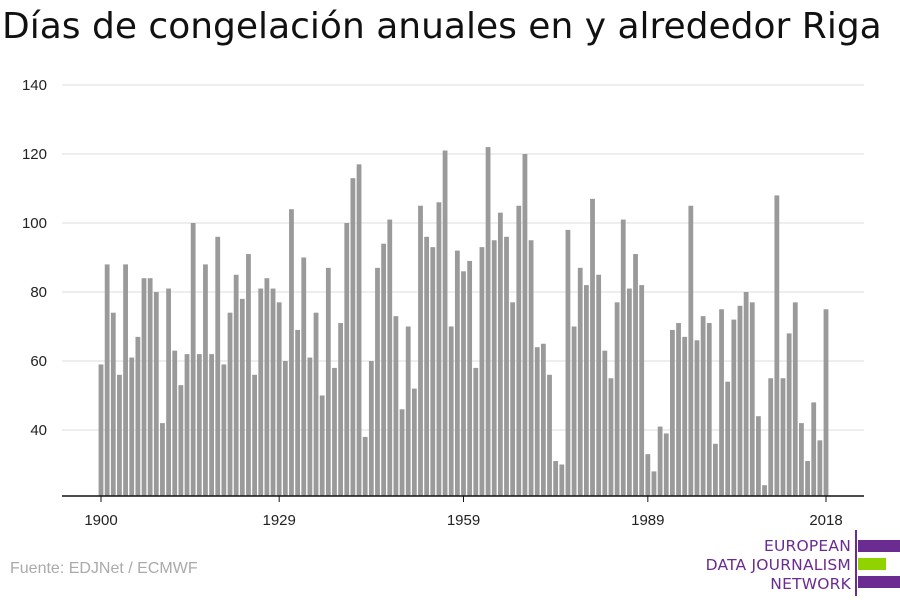 The image size is (900, 600). What do you see at coordinates (224, 430) in the screenshot?
I see `bar-1920` at bounding box center [224, 430].